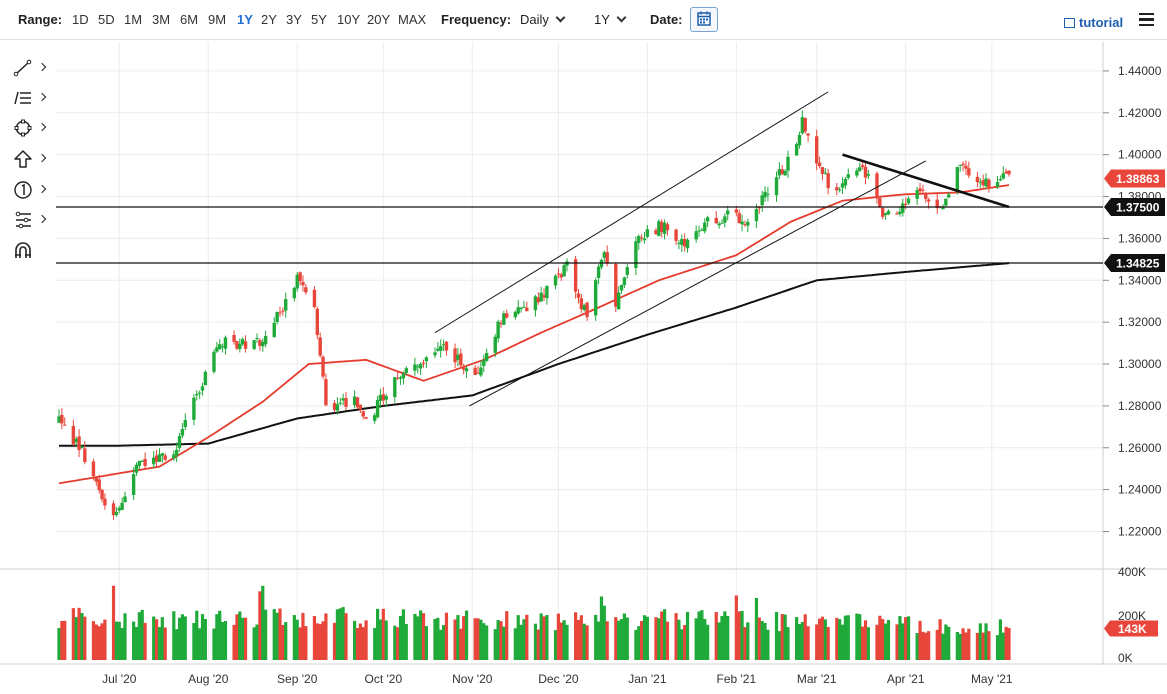  Describe the element at coordinates (294, 19) in the screenshot. I see `range-3y: 3Y` at that location.